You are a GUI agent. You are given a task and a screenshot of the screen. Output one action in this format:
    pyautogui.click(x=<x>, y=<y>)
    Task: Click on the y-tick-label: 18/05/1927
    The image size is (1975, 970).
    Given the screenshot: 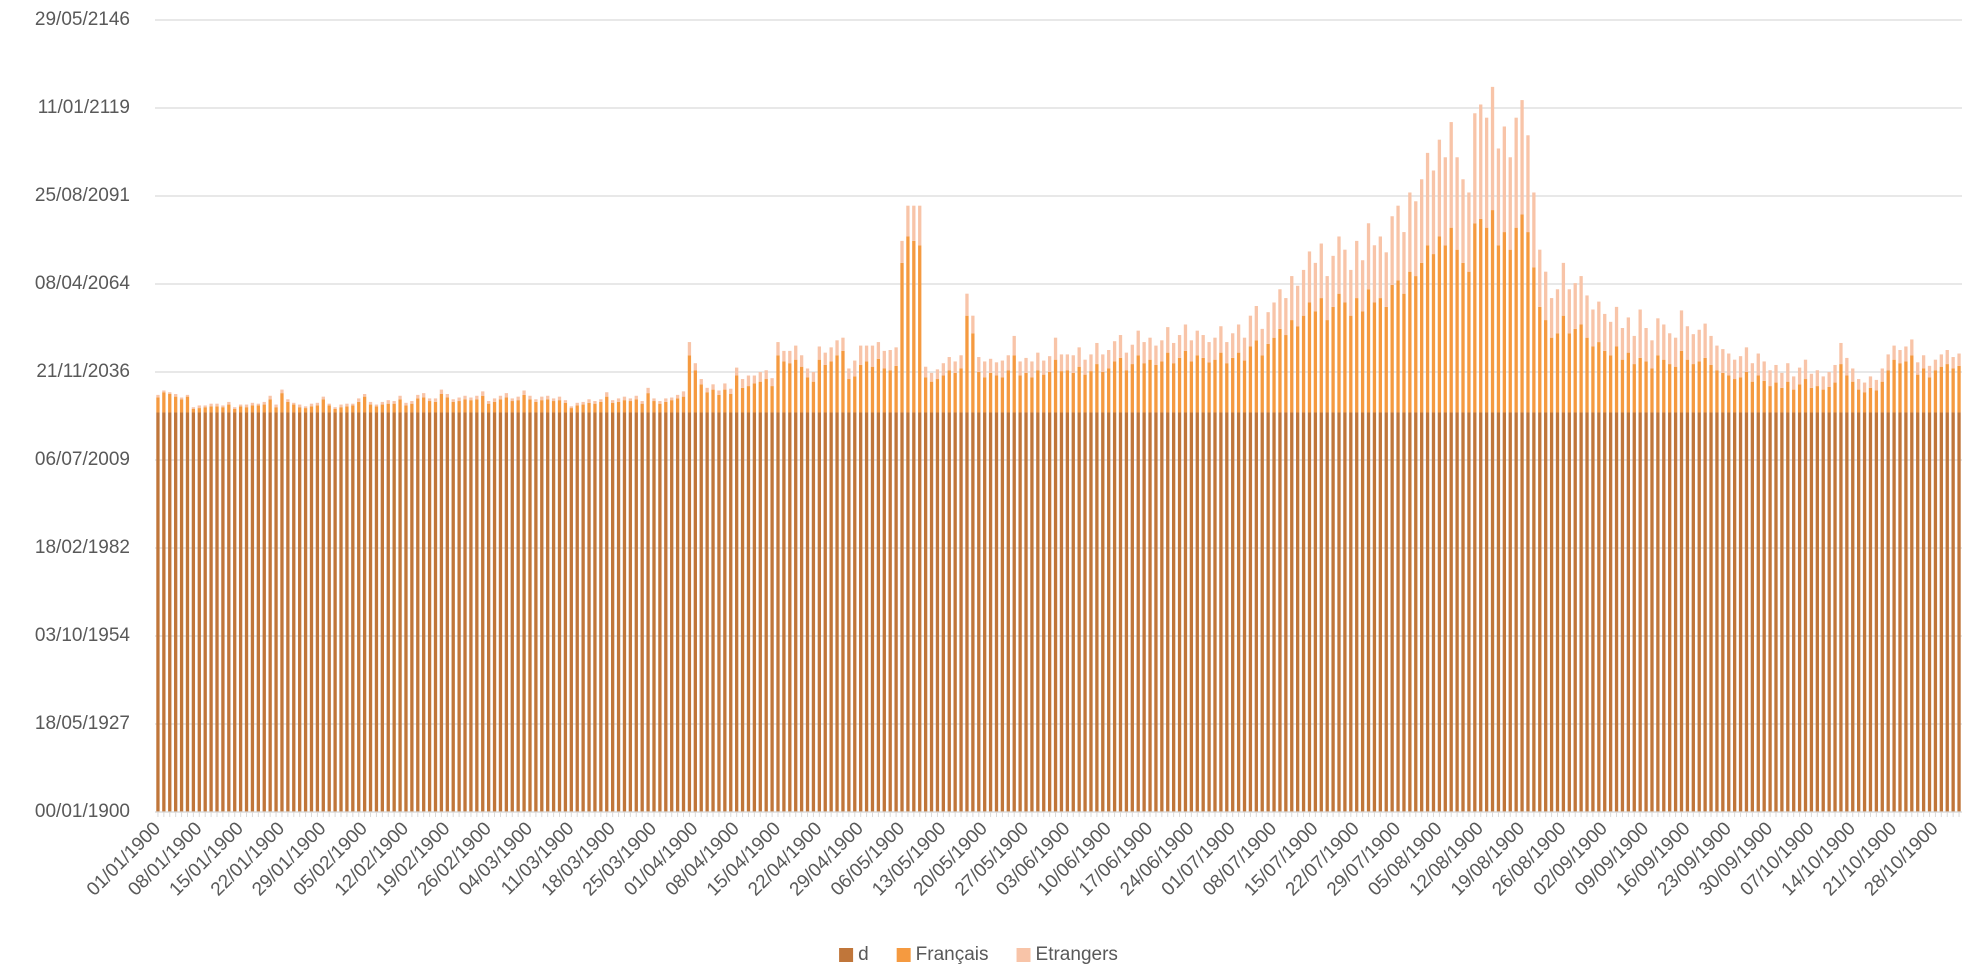 What is the action you would take?
    pyautogui.click(x=82, y=723)
    